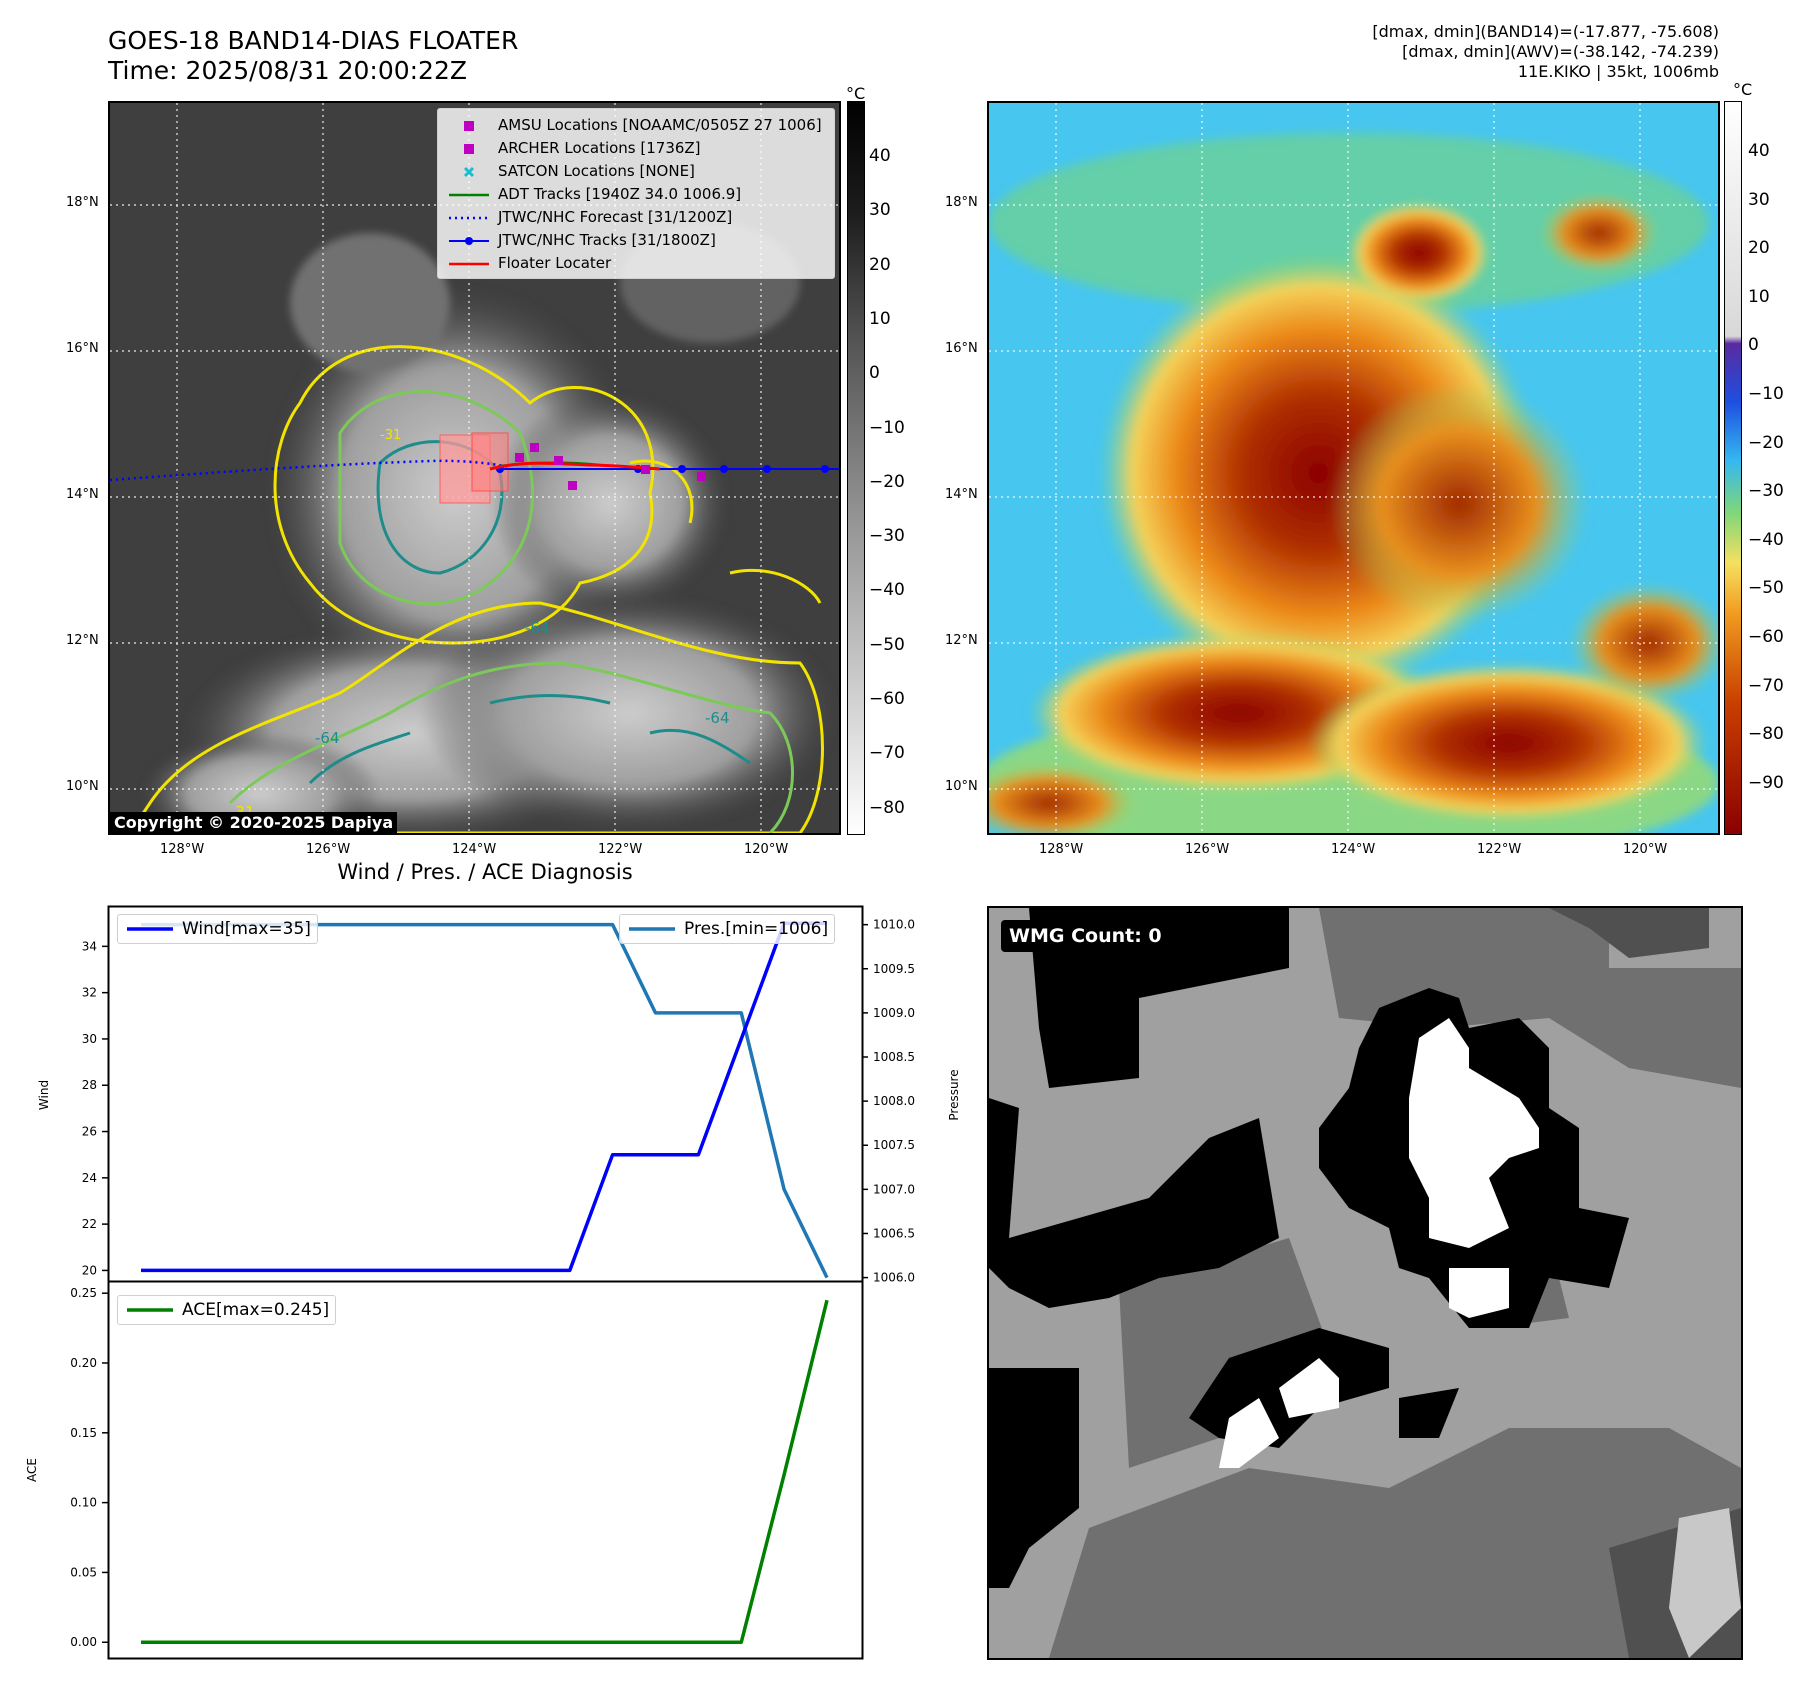  What do you see at coordinates (44, 1095) in the screenshot?
I see `wind-axis-label: Wind` at bounding box center [44, 1095].